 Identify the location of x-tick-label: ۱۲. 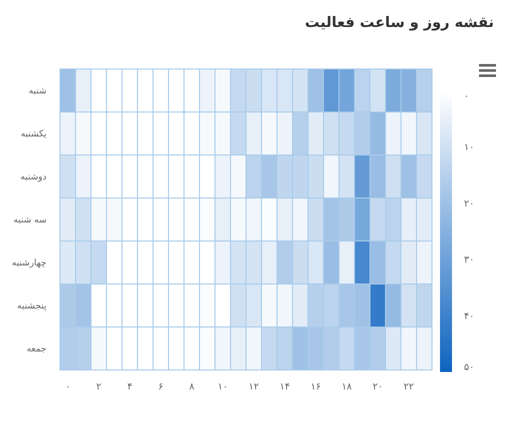
(253, 387).